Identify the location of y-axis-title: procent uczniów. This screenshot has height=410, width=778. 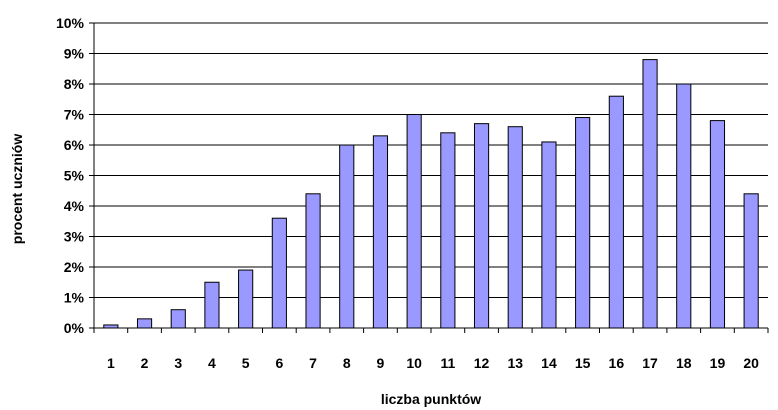
(17, 189).